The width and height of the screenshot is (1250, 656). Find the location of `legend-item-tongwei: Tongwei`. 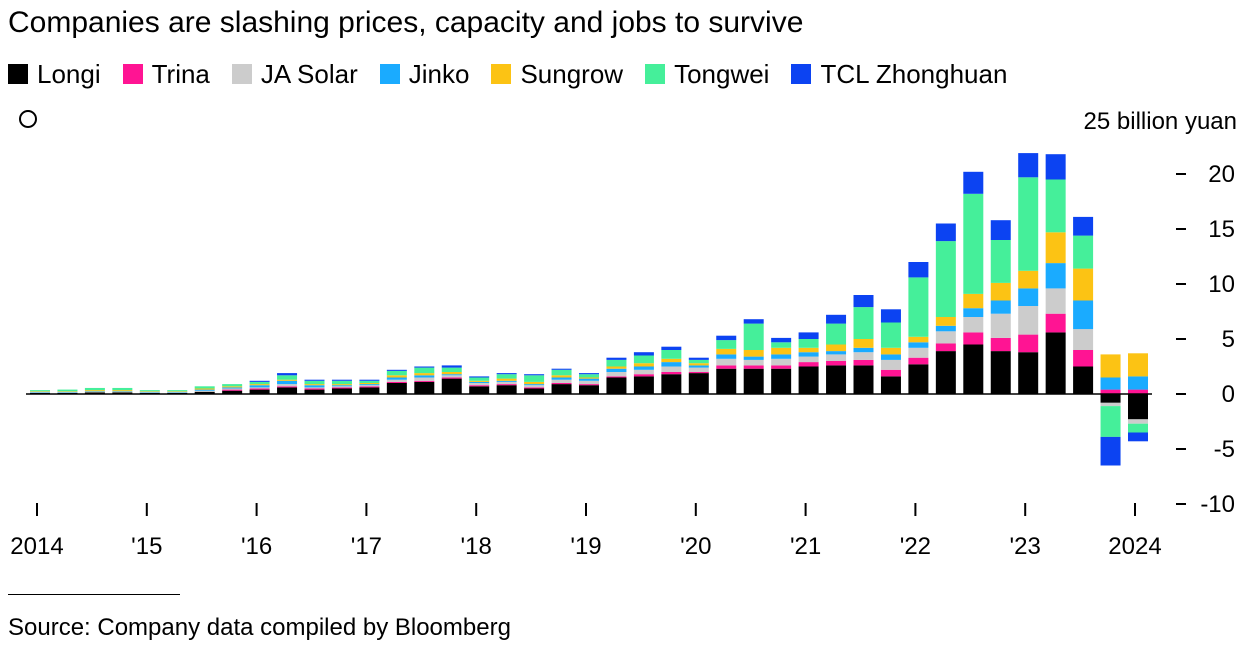

legend-item-tongwei: Tongwei is located at coordinates (707, 74).